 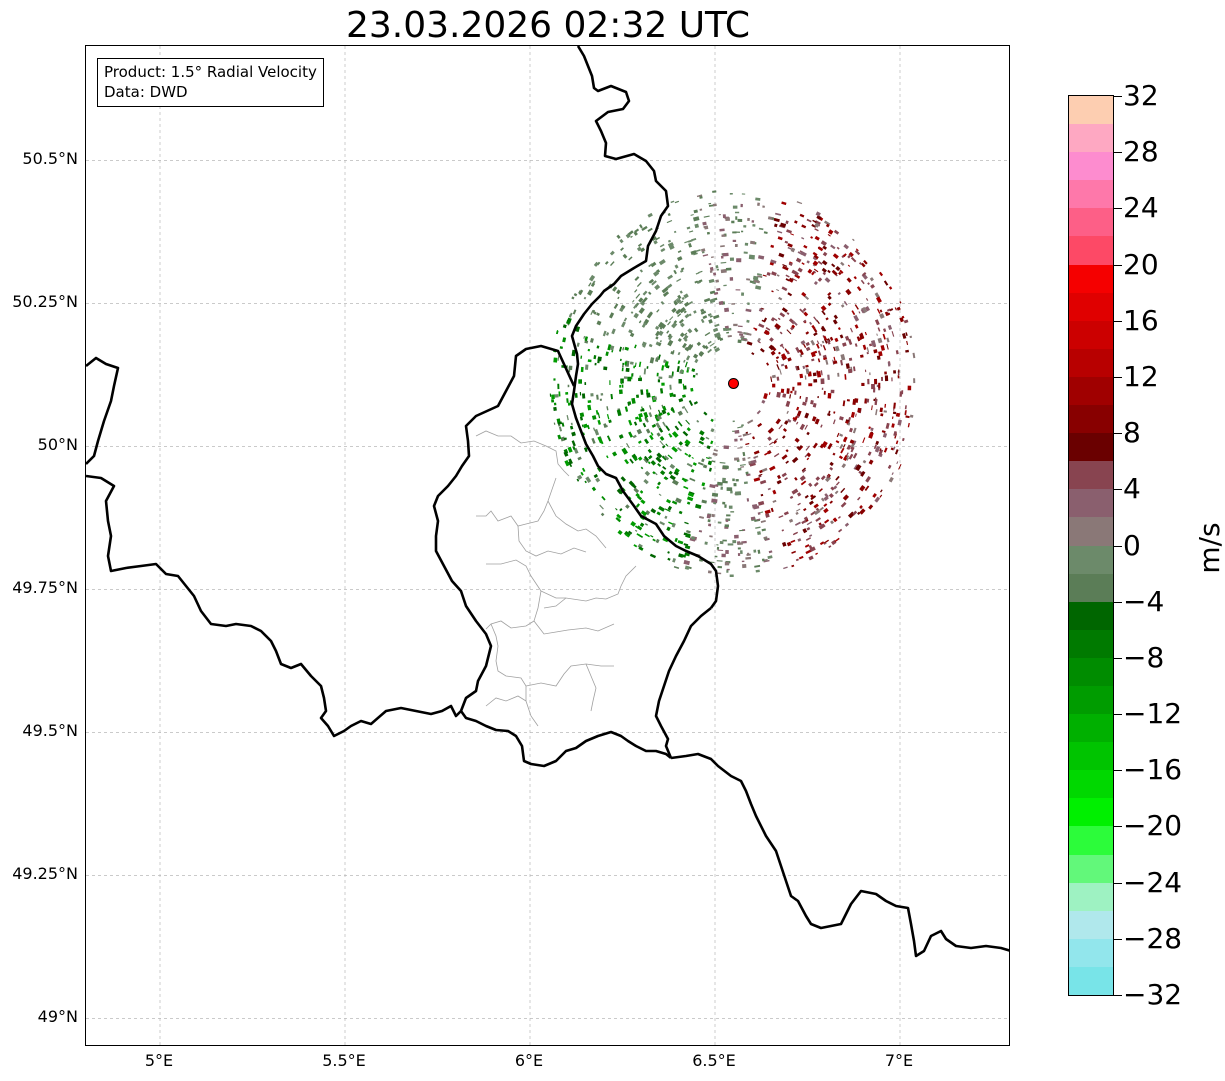 What do you see at coordinates (1118, 939) in the screenshot?
I see `colorbar-tick` at bounding box center [1118, 939].